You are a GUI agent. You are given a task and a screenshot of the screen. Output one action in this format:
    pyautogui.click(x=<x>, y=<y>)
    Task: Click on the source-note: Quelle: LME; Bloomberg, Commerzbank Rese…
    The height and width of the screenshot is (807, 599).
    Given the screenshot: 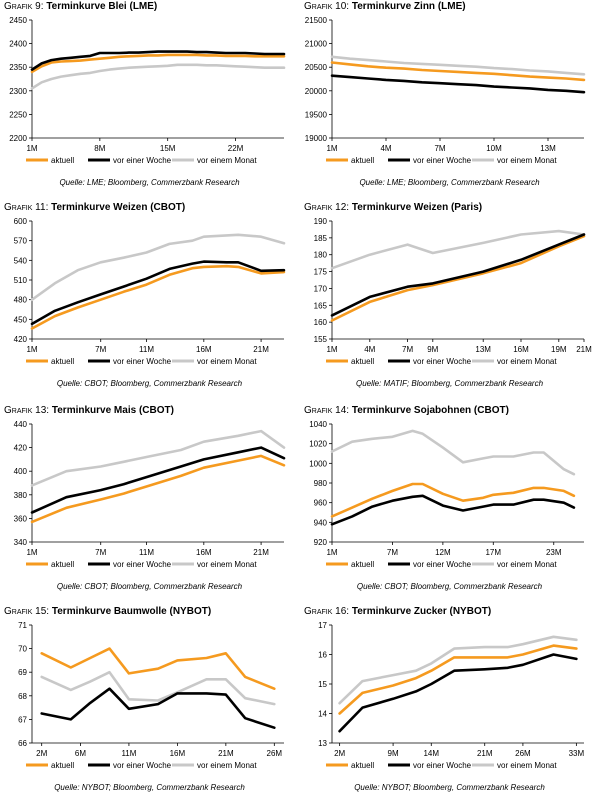 What is the action you would take?
    pyautogui.click(x=449, y=182)
    